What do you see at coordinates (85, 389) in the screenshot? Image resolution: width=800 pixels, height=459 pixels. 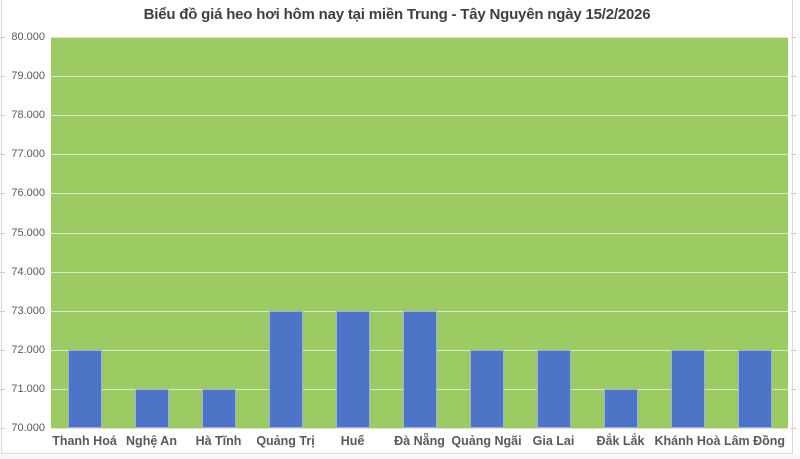 I see `bar-Thanh Hoá` at bounding box center [85, 389].